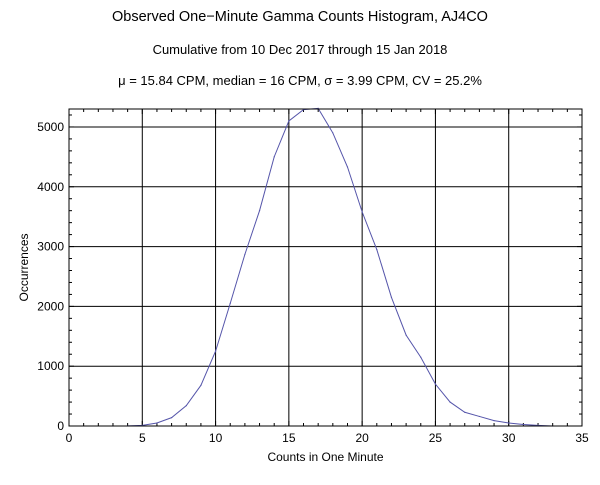  I want to click on x-tick-label: 5, so click(142, 438).